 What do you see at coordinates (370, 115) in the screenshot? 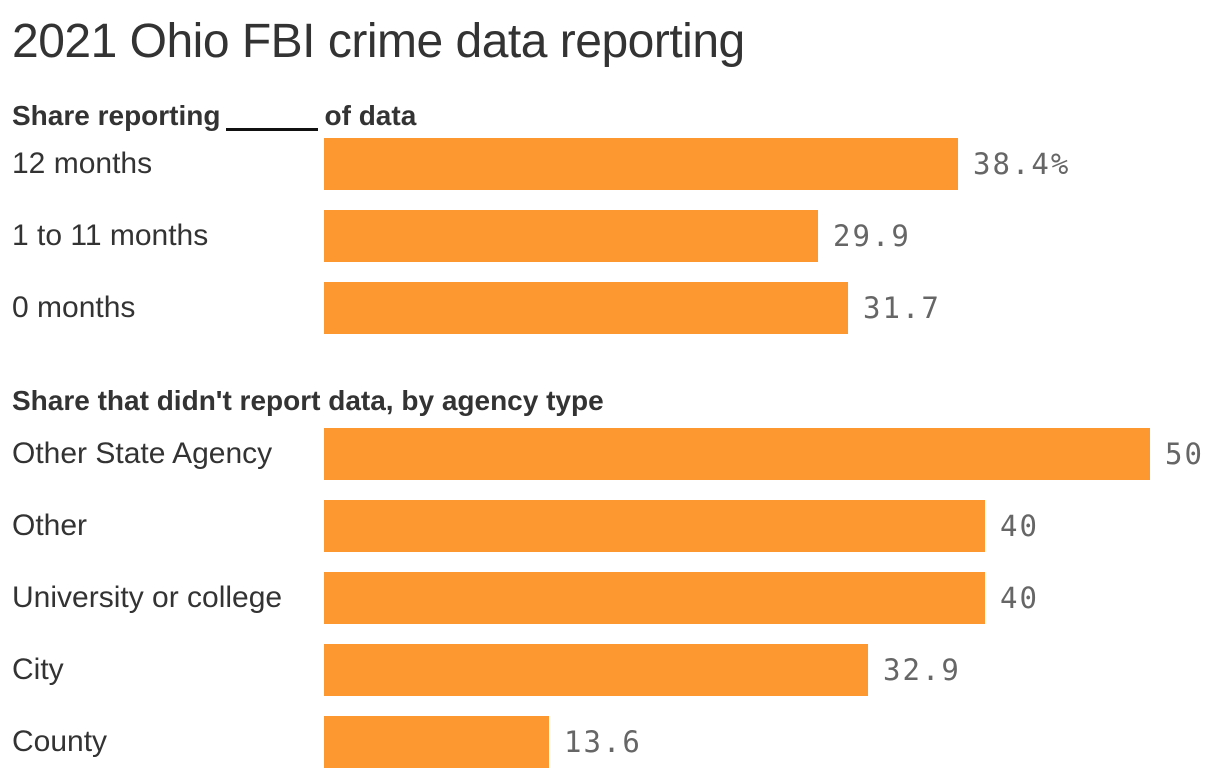
I see `section-1-subtitle-after: of data` at bounding box center [370, 115].